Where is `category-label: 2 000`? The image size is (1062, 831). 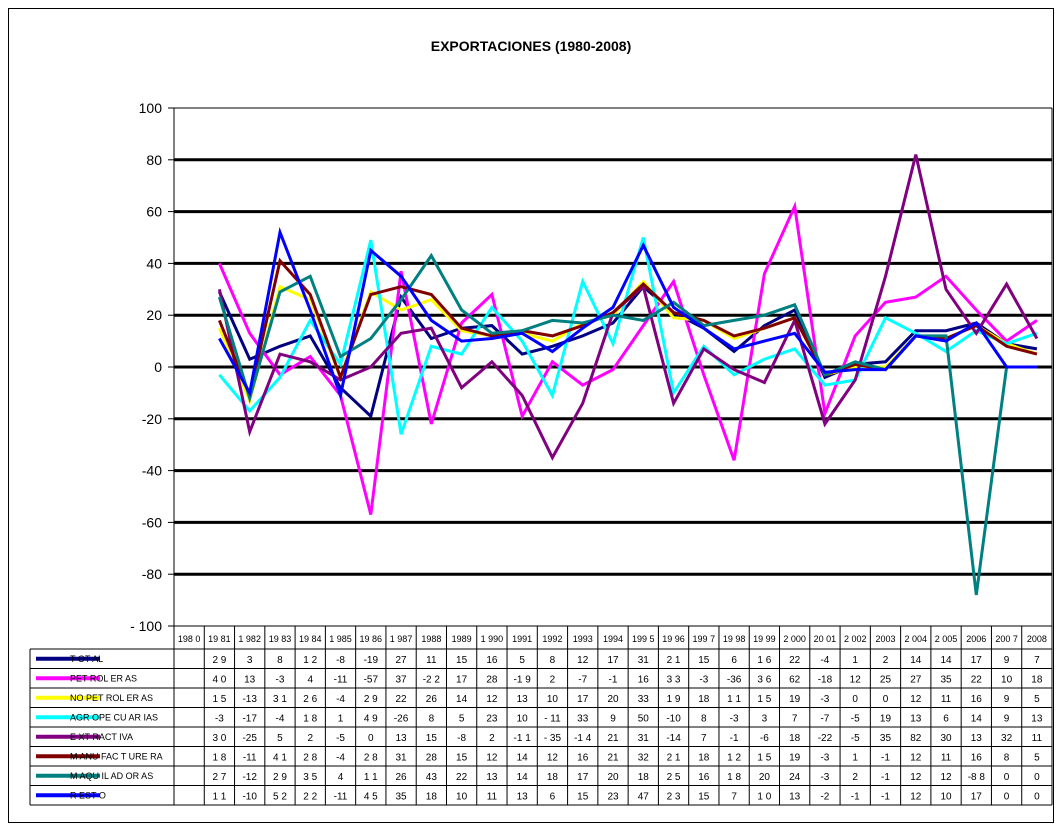
category-label: 2 000 is located at coordinates (794, 639).